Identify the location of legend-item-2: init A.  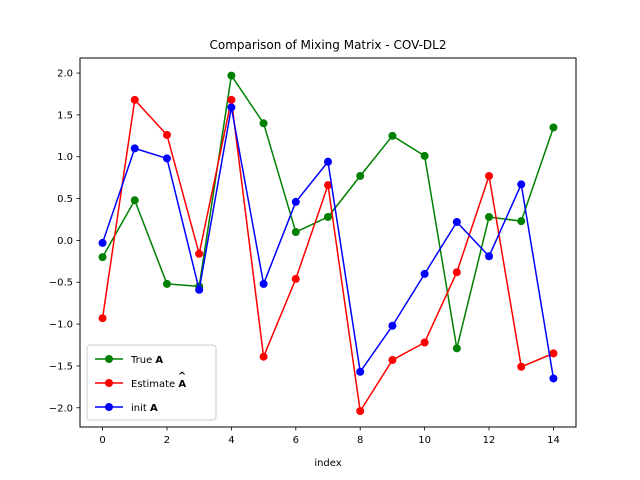
(126, 408).